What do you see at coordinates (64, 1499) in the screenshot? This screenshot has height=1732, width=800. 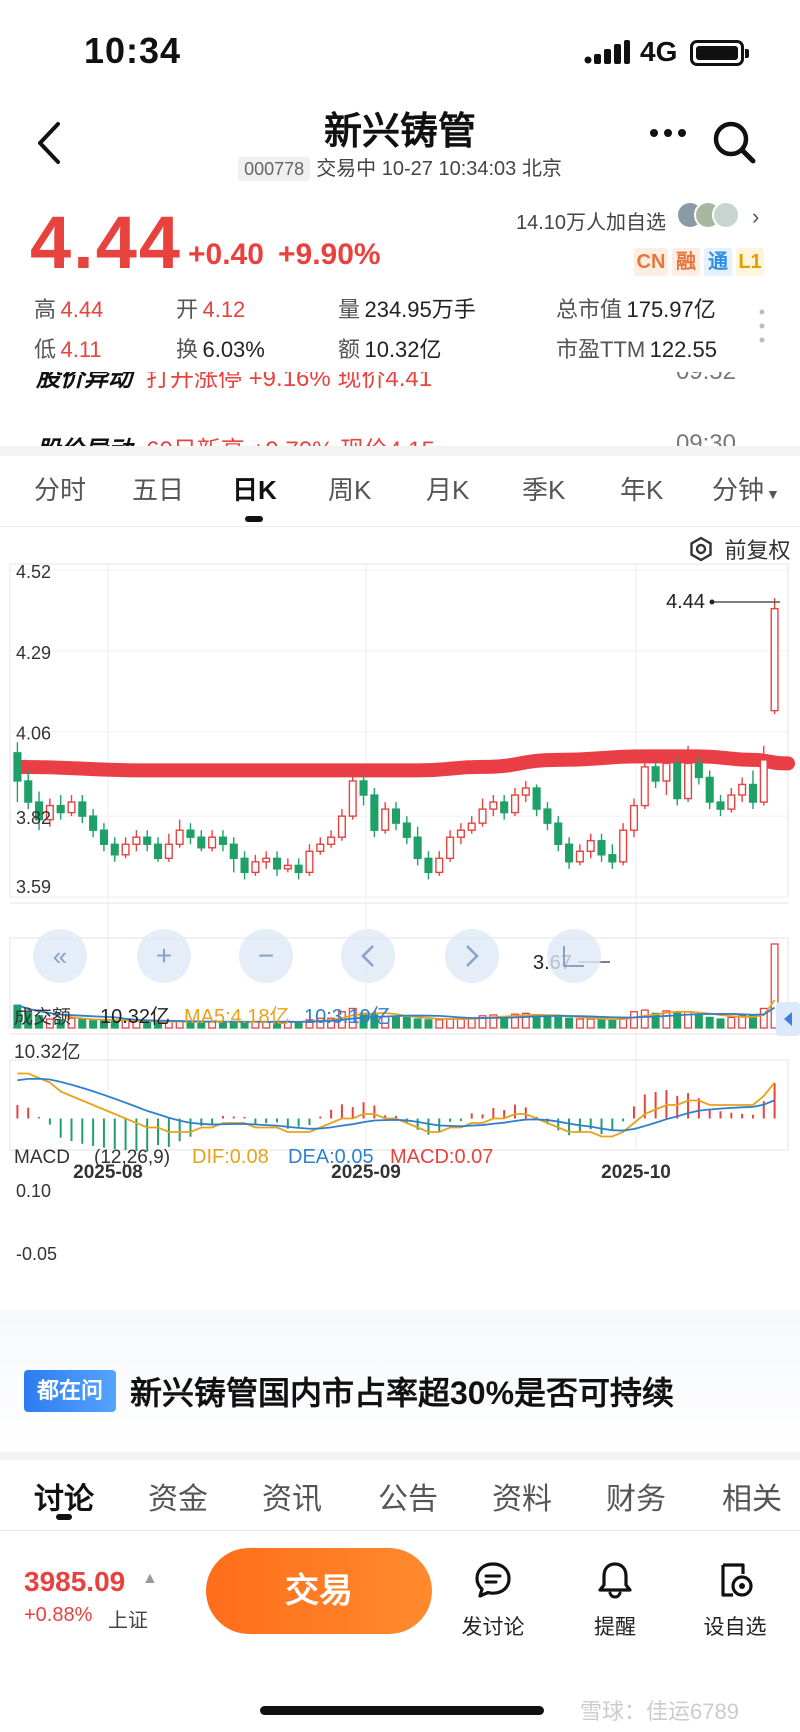 I see `tab-discussion: 讨论` at bounding box center [64, 1499].